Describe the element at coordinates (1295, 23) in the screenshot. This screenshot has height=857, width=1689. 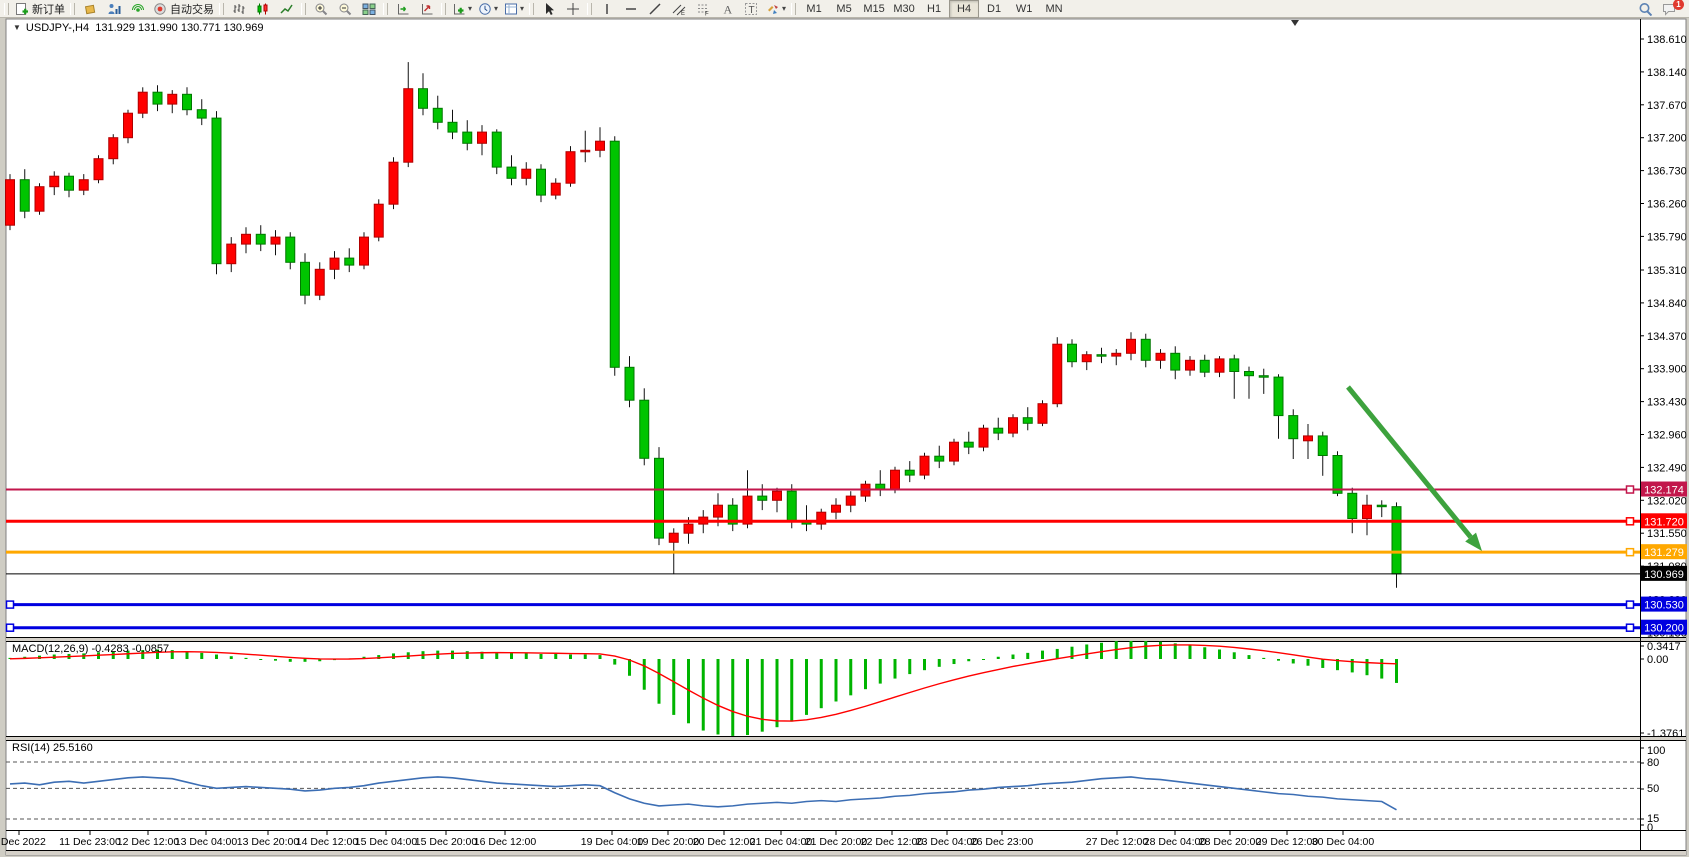
I see `chart-shift-marker` at that location.